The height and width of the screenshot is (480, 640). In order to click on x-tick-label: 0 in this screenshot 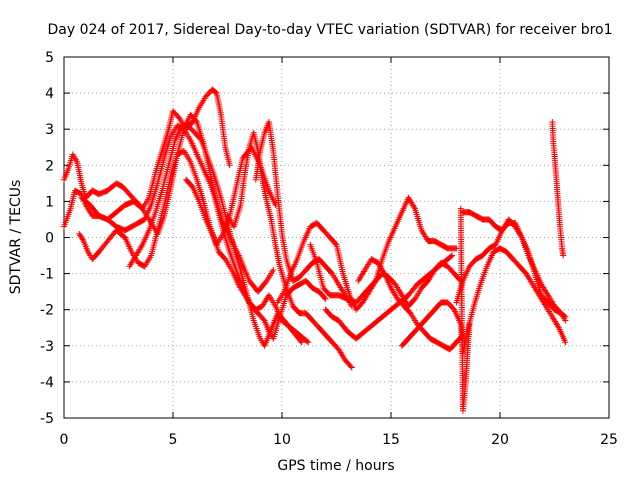, I will do `click(64, 440)`.